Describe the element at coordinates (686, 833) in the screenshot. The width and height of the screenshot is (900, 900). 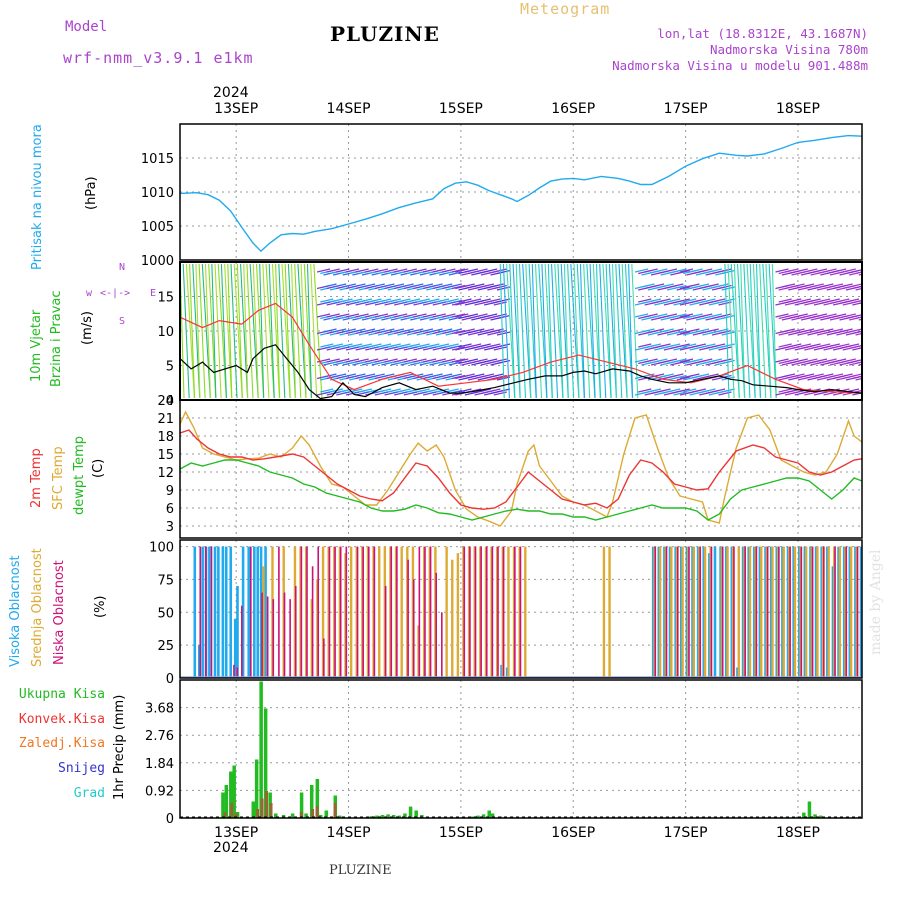
I see `x-tick-bottom-17SEP: 17SEP` at that location.